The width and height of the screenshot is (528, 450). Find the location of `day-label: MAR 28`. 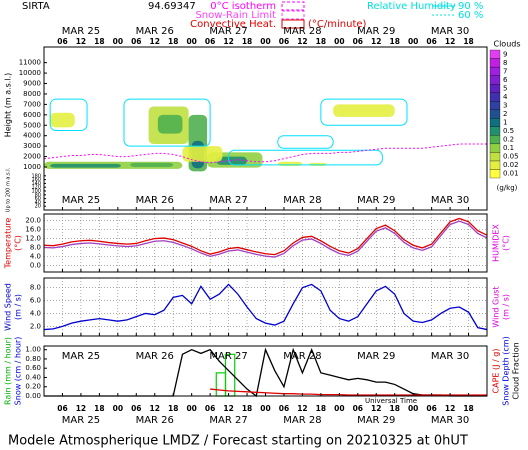

day-label: MAR 28 is located at coordinates (302, 200).